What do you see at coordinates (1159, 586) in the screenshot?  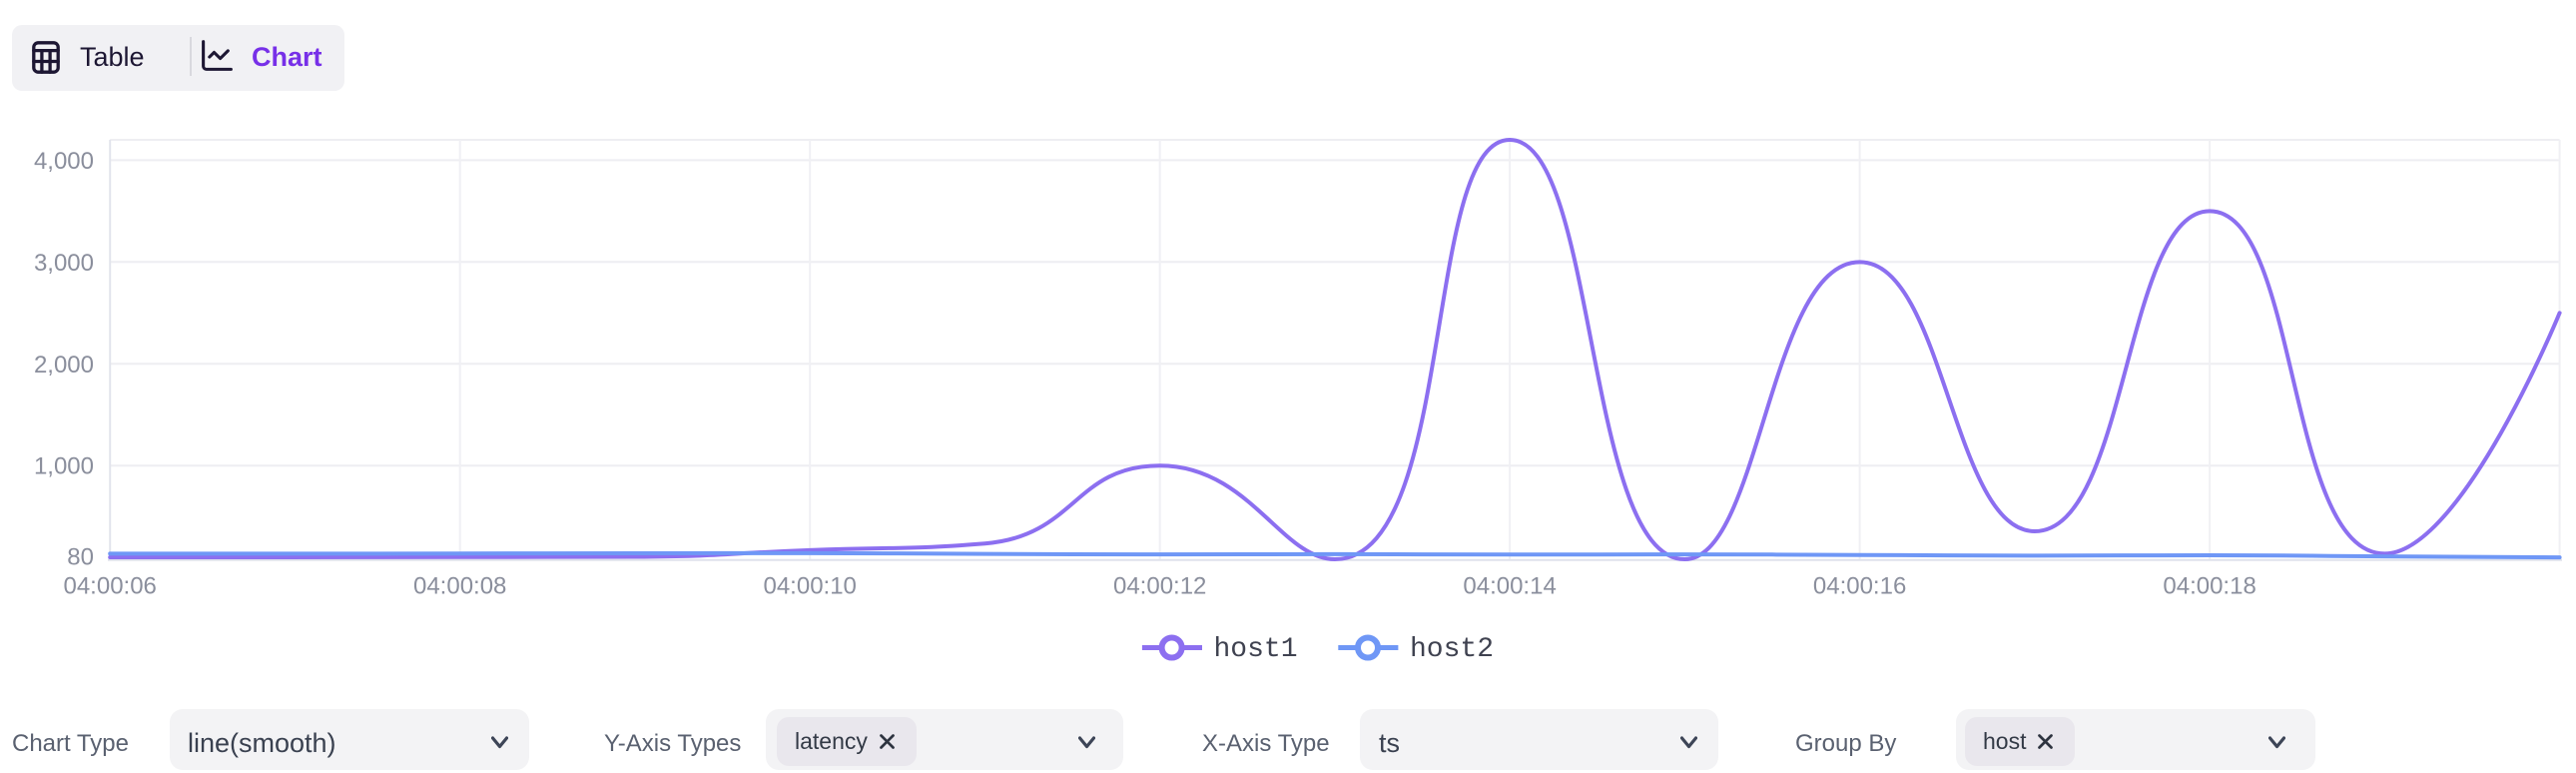 I see `svg-text: 04:00:12` at bounding box center [1159, 586].